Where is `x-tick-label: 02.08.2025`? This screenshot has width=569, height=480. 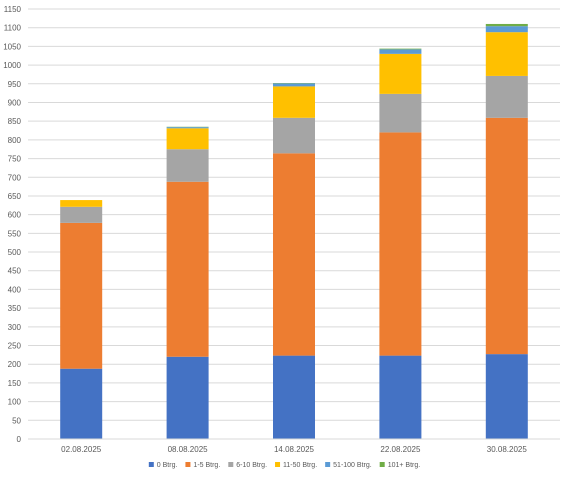
x-tick-label: 02.08.2025 is located at coordinates (81, 449).